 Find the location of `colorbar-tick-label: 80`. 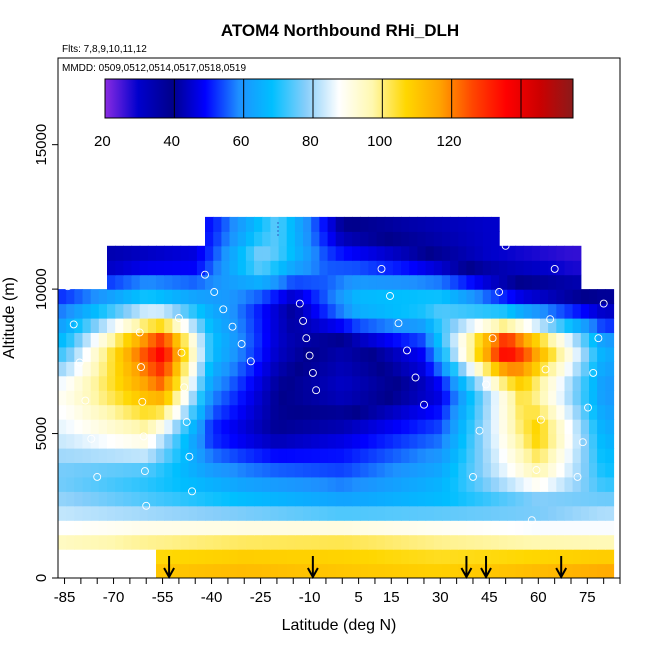

colorbar-tick-label: 80 is located at coordinates (310, 141).